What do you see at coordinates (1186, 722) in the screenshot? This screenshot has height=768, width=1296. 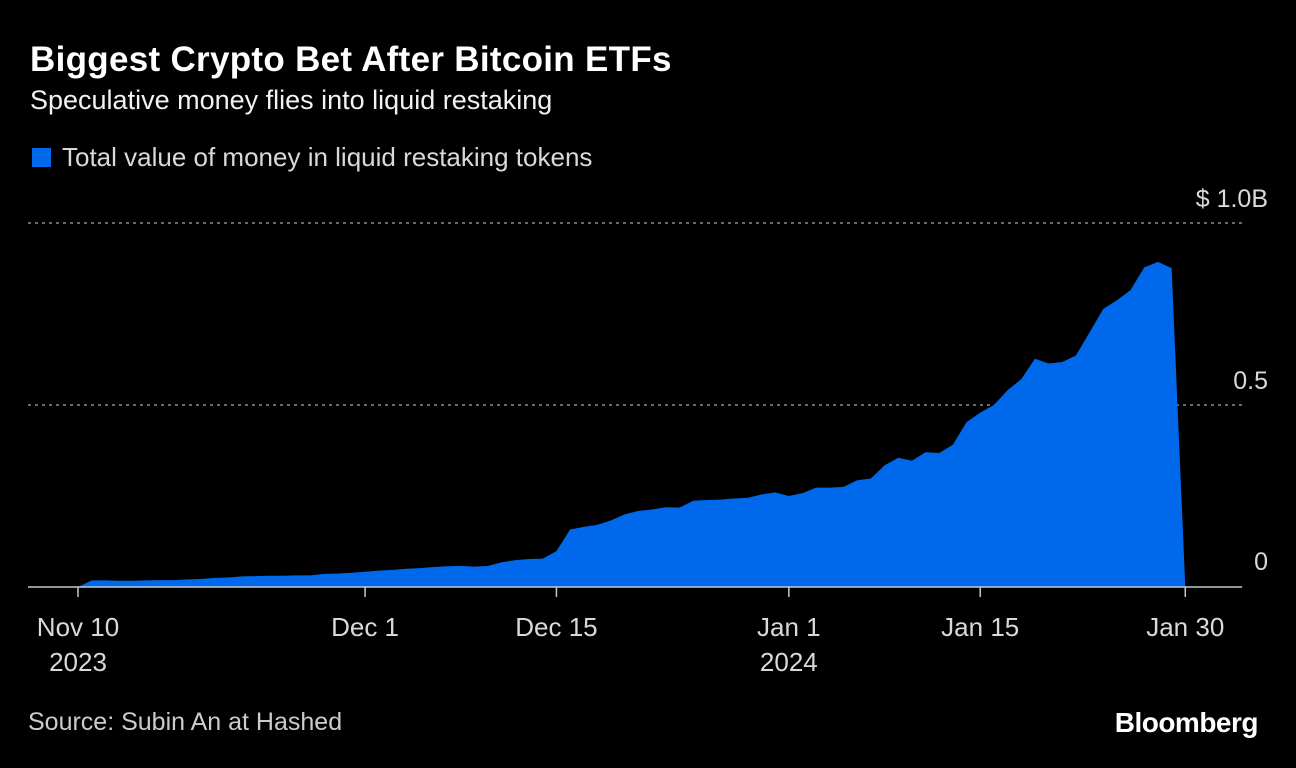 I see `bloomberg-logo: Bloomberg` at bounding box center [1186, 722].